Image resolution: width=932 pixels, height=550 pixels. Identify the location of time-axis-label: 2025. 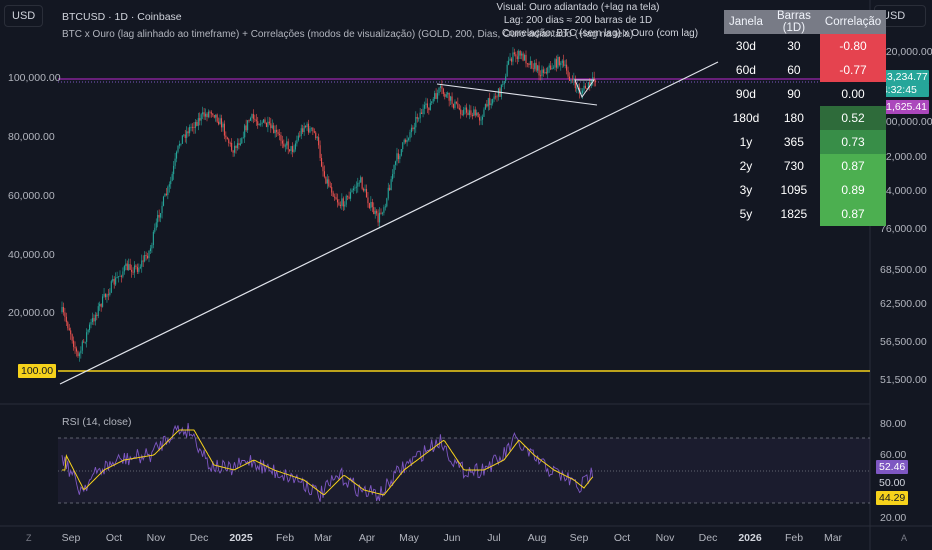
(241, 538).